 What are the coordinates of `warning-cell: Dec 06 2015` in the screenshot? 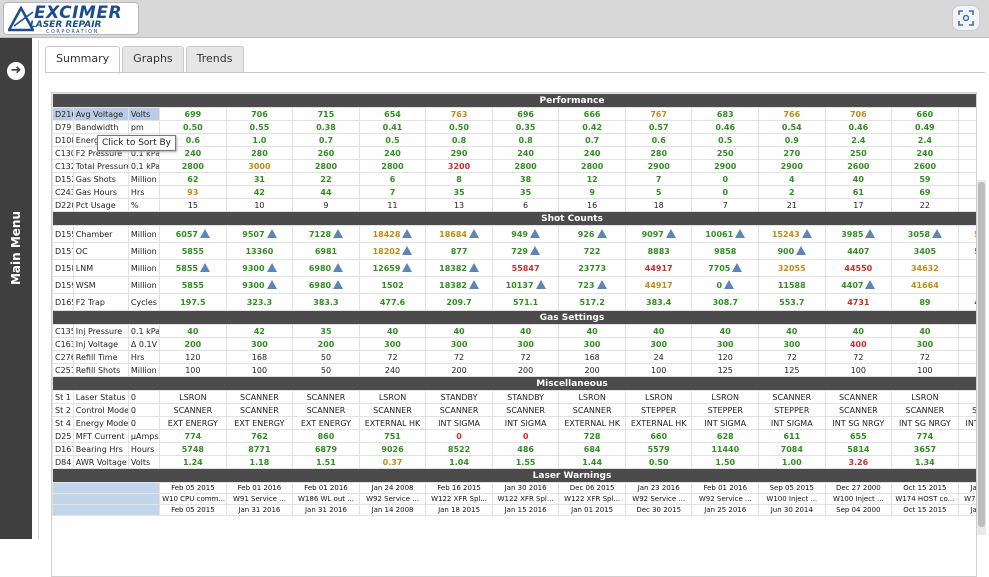 It's located at (592, 488).